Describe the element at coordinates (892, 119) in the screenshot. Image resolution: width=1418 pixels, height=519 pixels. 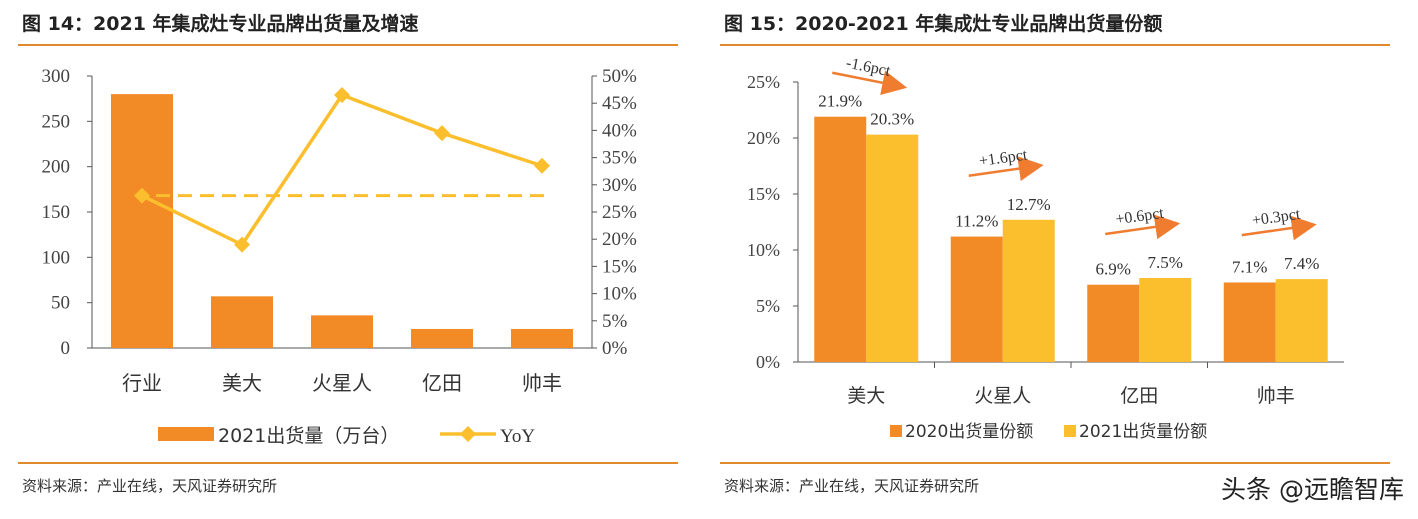
I see `bar-data-label: 20.3%` at that location.